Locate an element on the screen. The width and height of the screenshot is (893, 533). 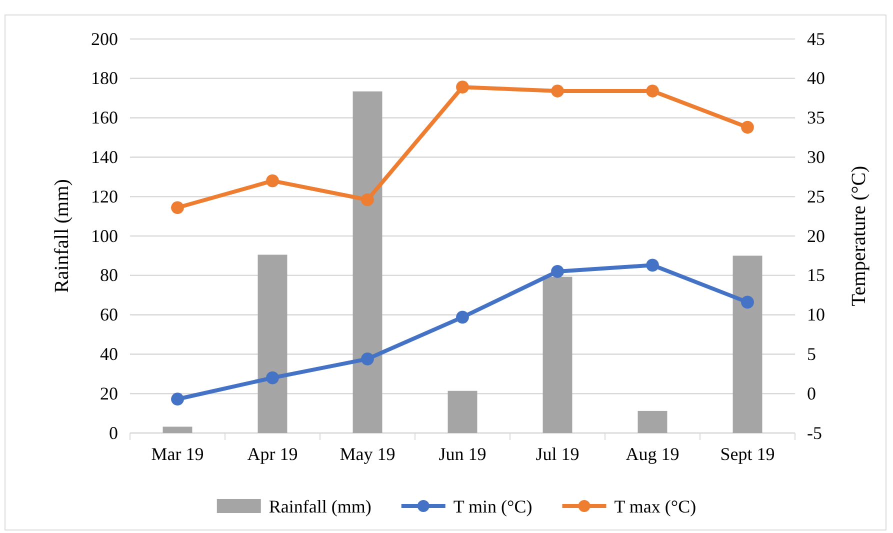
y-tick-label: 180 is located at coordinates (104, 78).